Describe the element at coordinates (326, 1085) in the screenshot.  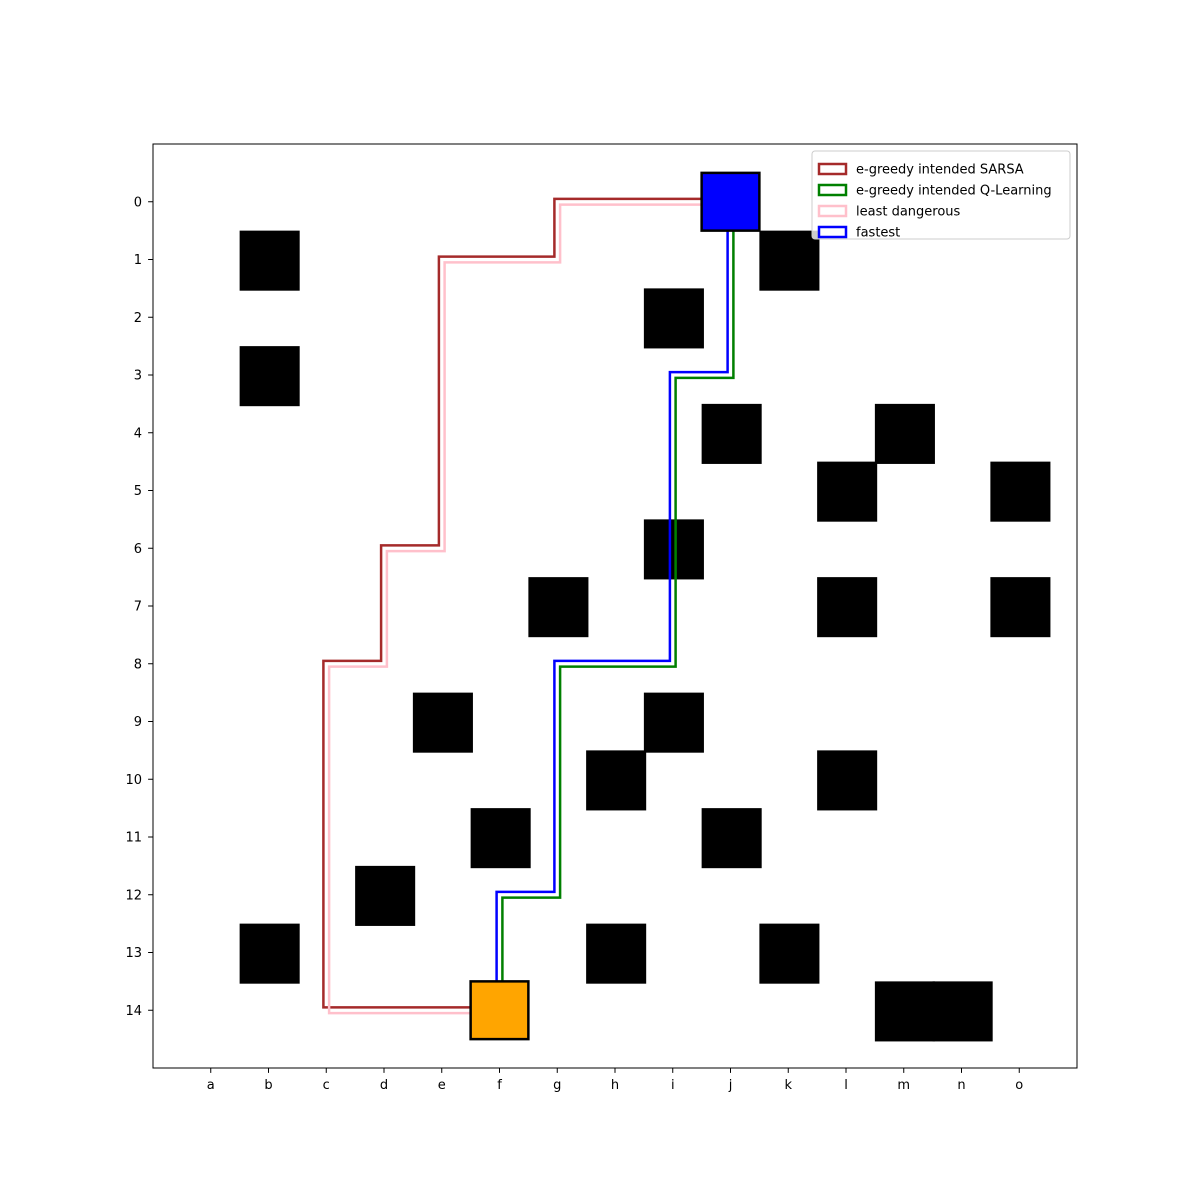
I see `x-tick-label-c: c` at that location.